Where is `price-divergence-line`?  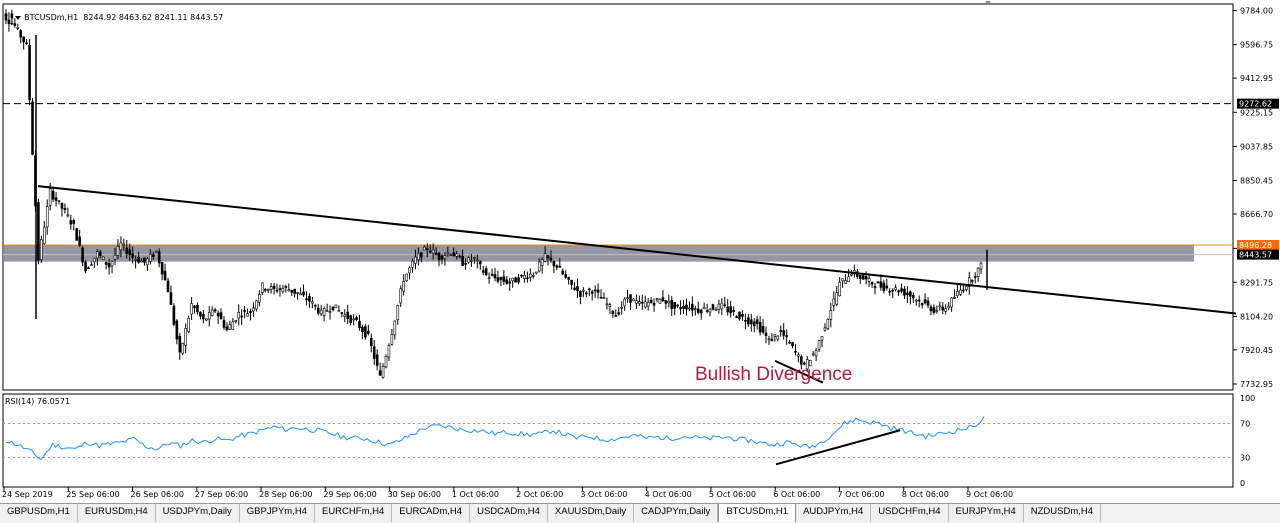 price-divergence-line is located at coordinates (799, 371).